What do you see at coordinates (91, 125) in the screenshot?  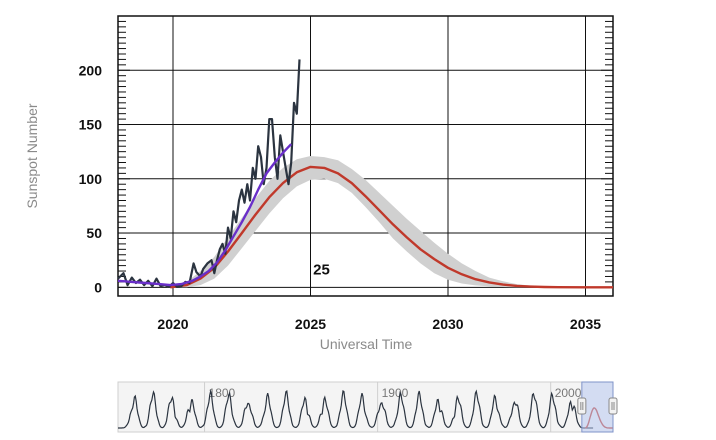 I see `y-tick-label: 150` at bounding box center [91, 125].